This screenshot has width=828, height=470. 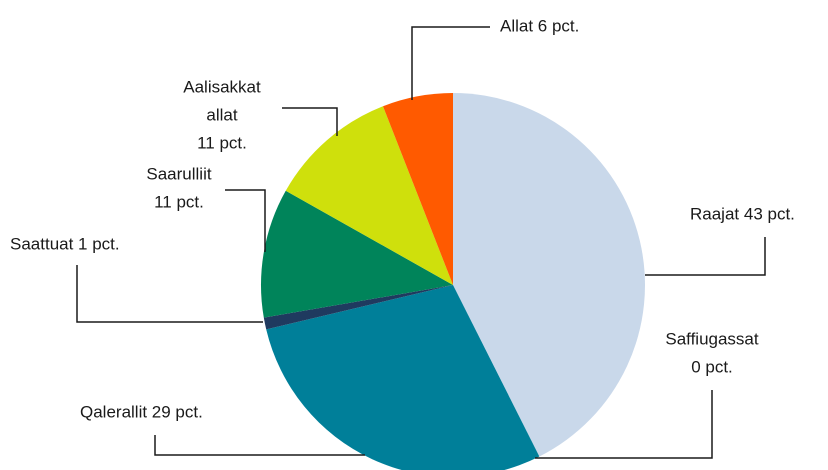 What do you see at coordinates (712, 338) in the screenshot?
I see `slice-label: Saffiugassat` at bounding box center [712, 338].